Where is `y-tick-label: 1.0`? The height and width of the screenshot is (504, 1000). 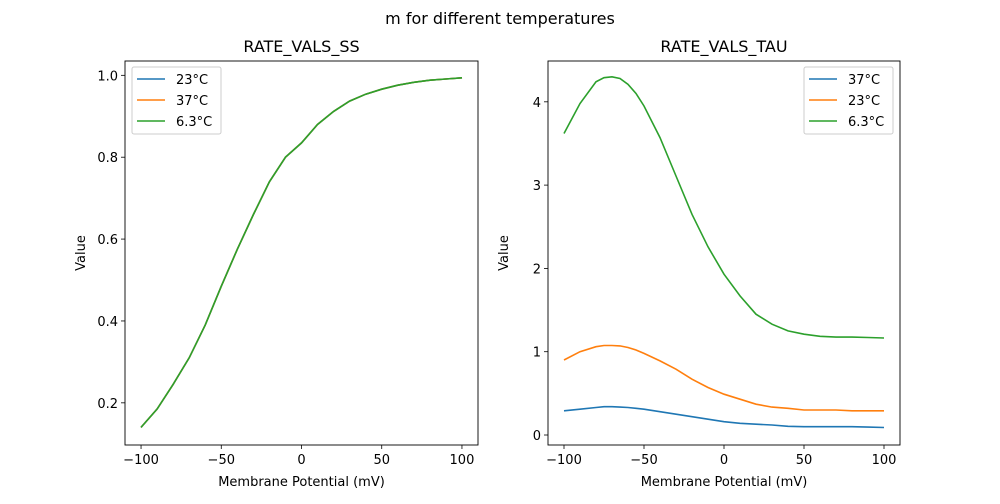 y-tick-label: 1.0 is located at coordinates (107, 76).